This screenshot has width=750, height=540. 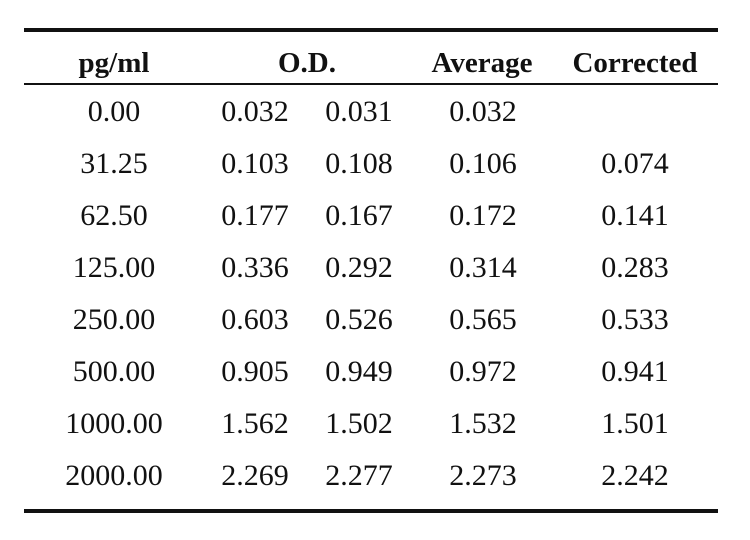 I want to click on table-row: 250.00 0.603 0.526 0.565 0.533, so click(x=371, y=320).